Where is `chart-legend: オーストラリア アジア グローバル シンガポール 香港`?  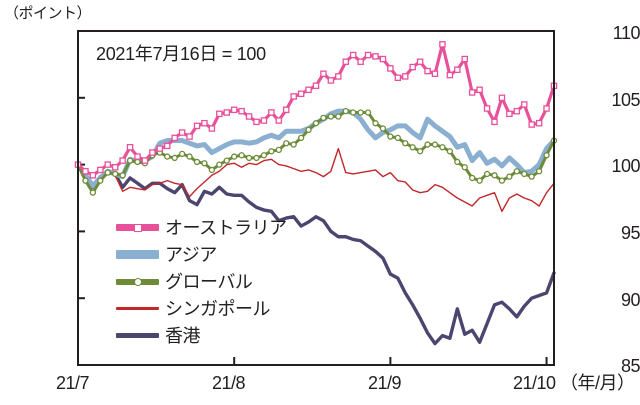
chart-legend: オーストラリア アジア グローバル シンガポール 香港 is located at coordinates (201, 281).